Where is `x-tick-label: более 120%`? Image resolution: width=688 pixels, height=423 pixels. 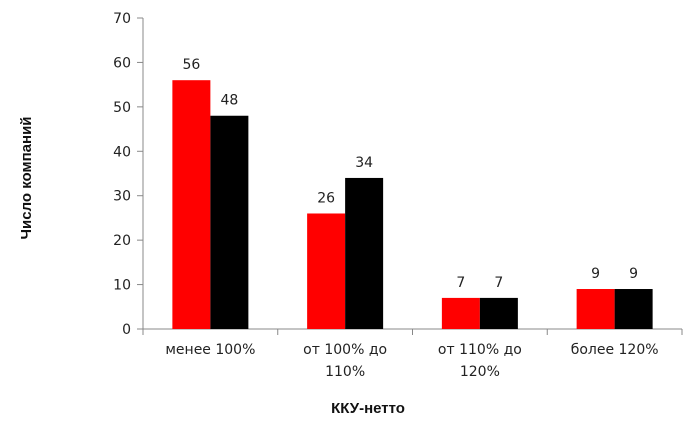
x-tick-label: более 120% is located at coordinates (615, 350).